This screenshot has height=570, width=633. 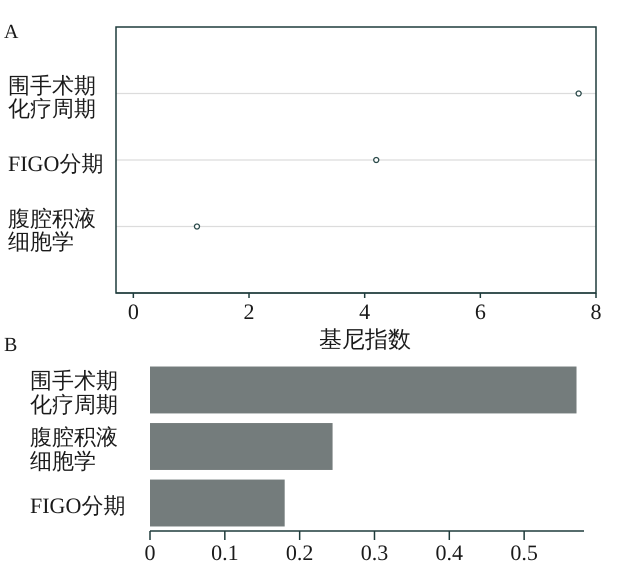 I want to click on x-tick-label: 0.3, so click(x=374, y=552).